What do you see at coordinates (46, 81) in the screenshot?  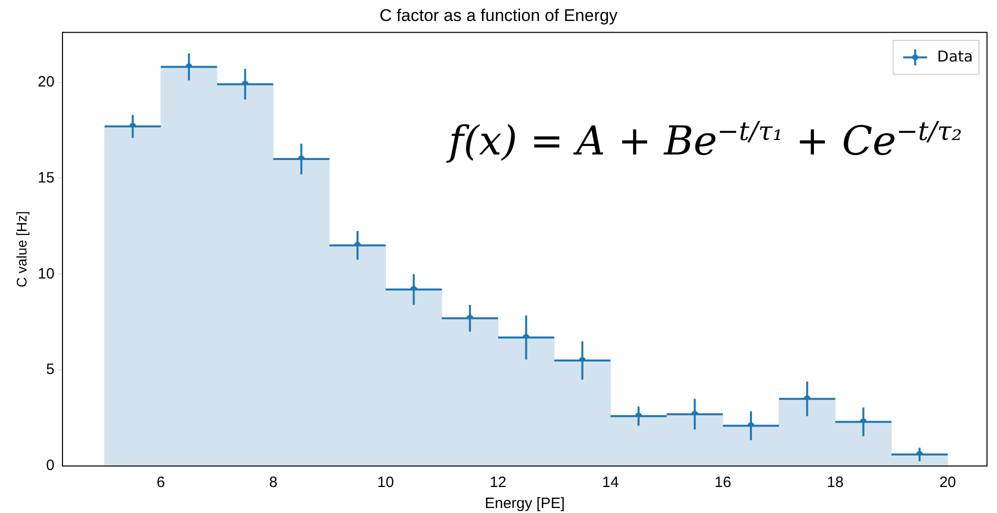 I see `y-tick-label: 20` at bounding box center [46, 81].